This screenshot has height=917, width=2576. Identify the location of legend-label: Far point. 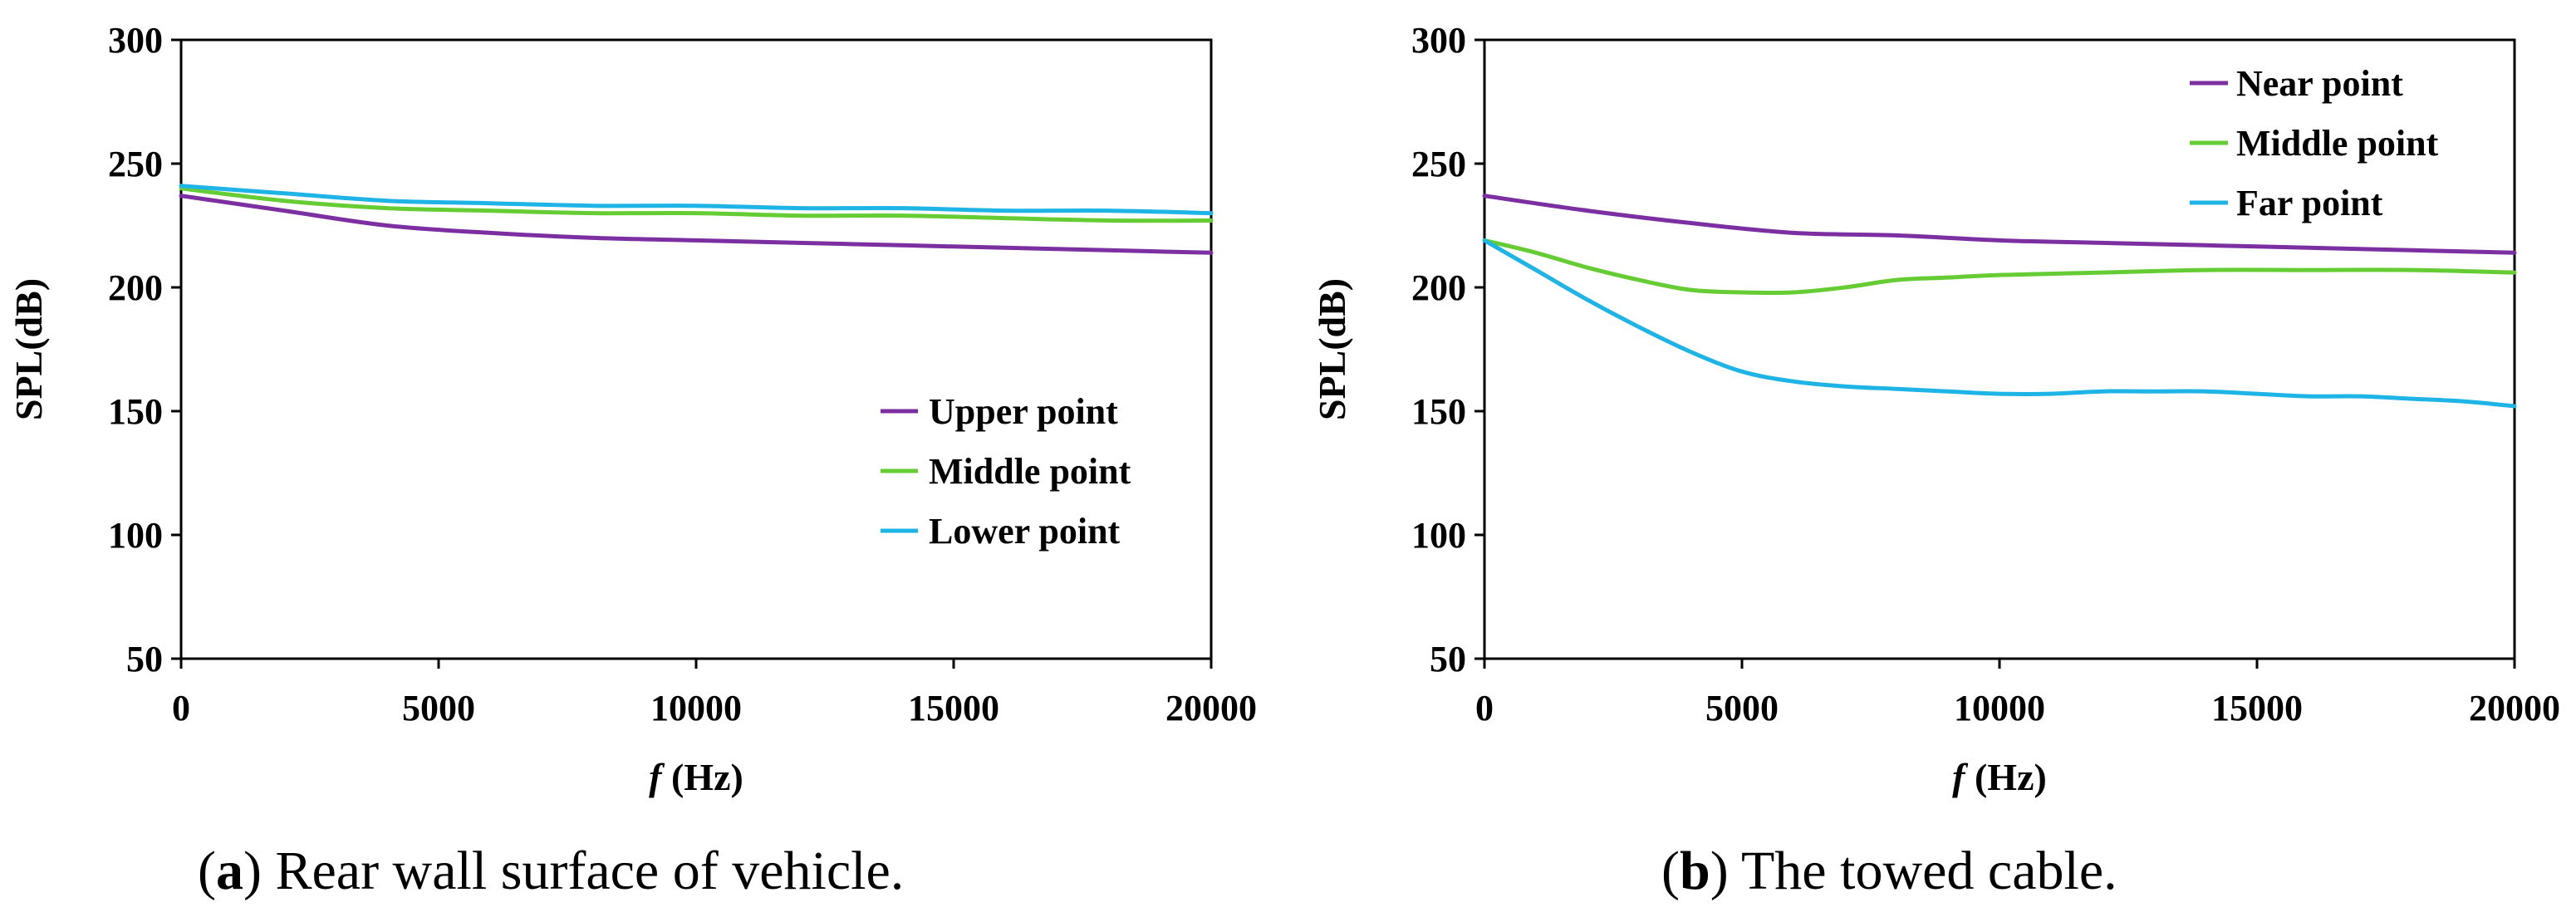
(2309, 203).